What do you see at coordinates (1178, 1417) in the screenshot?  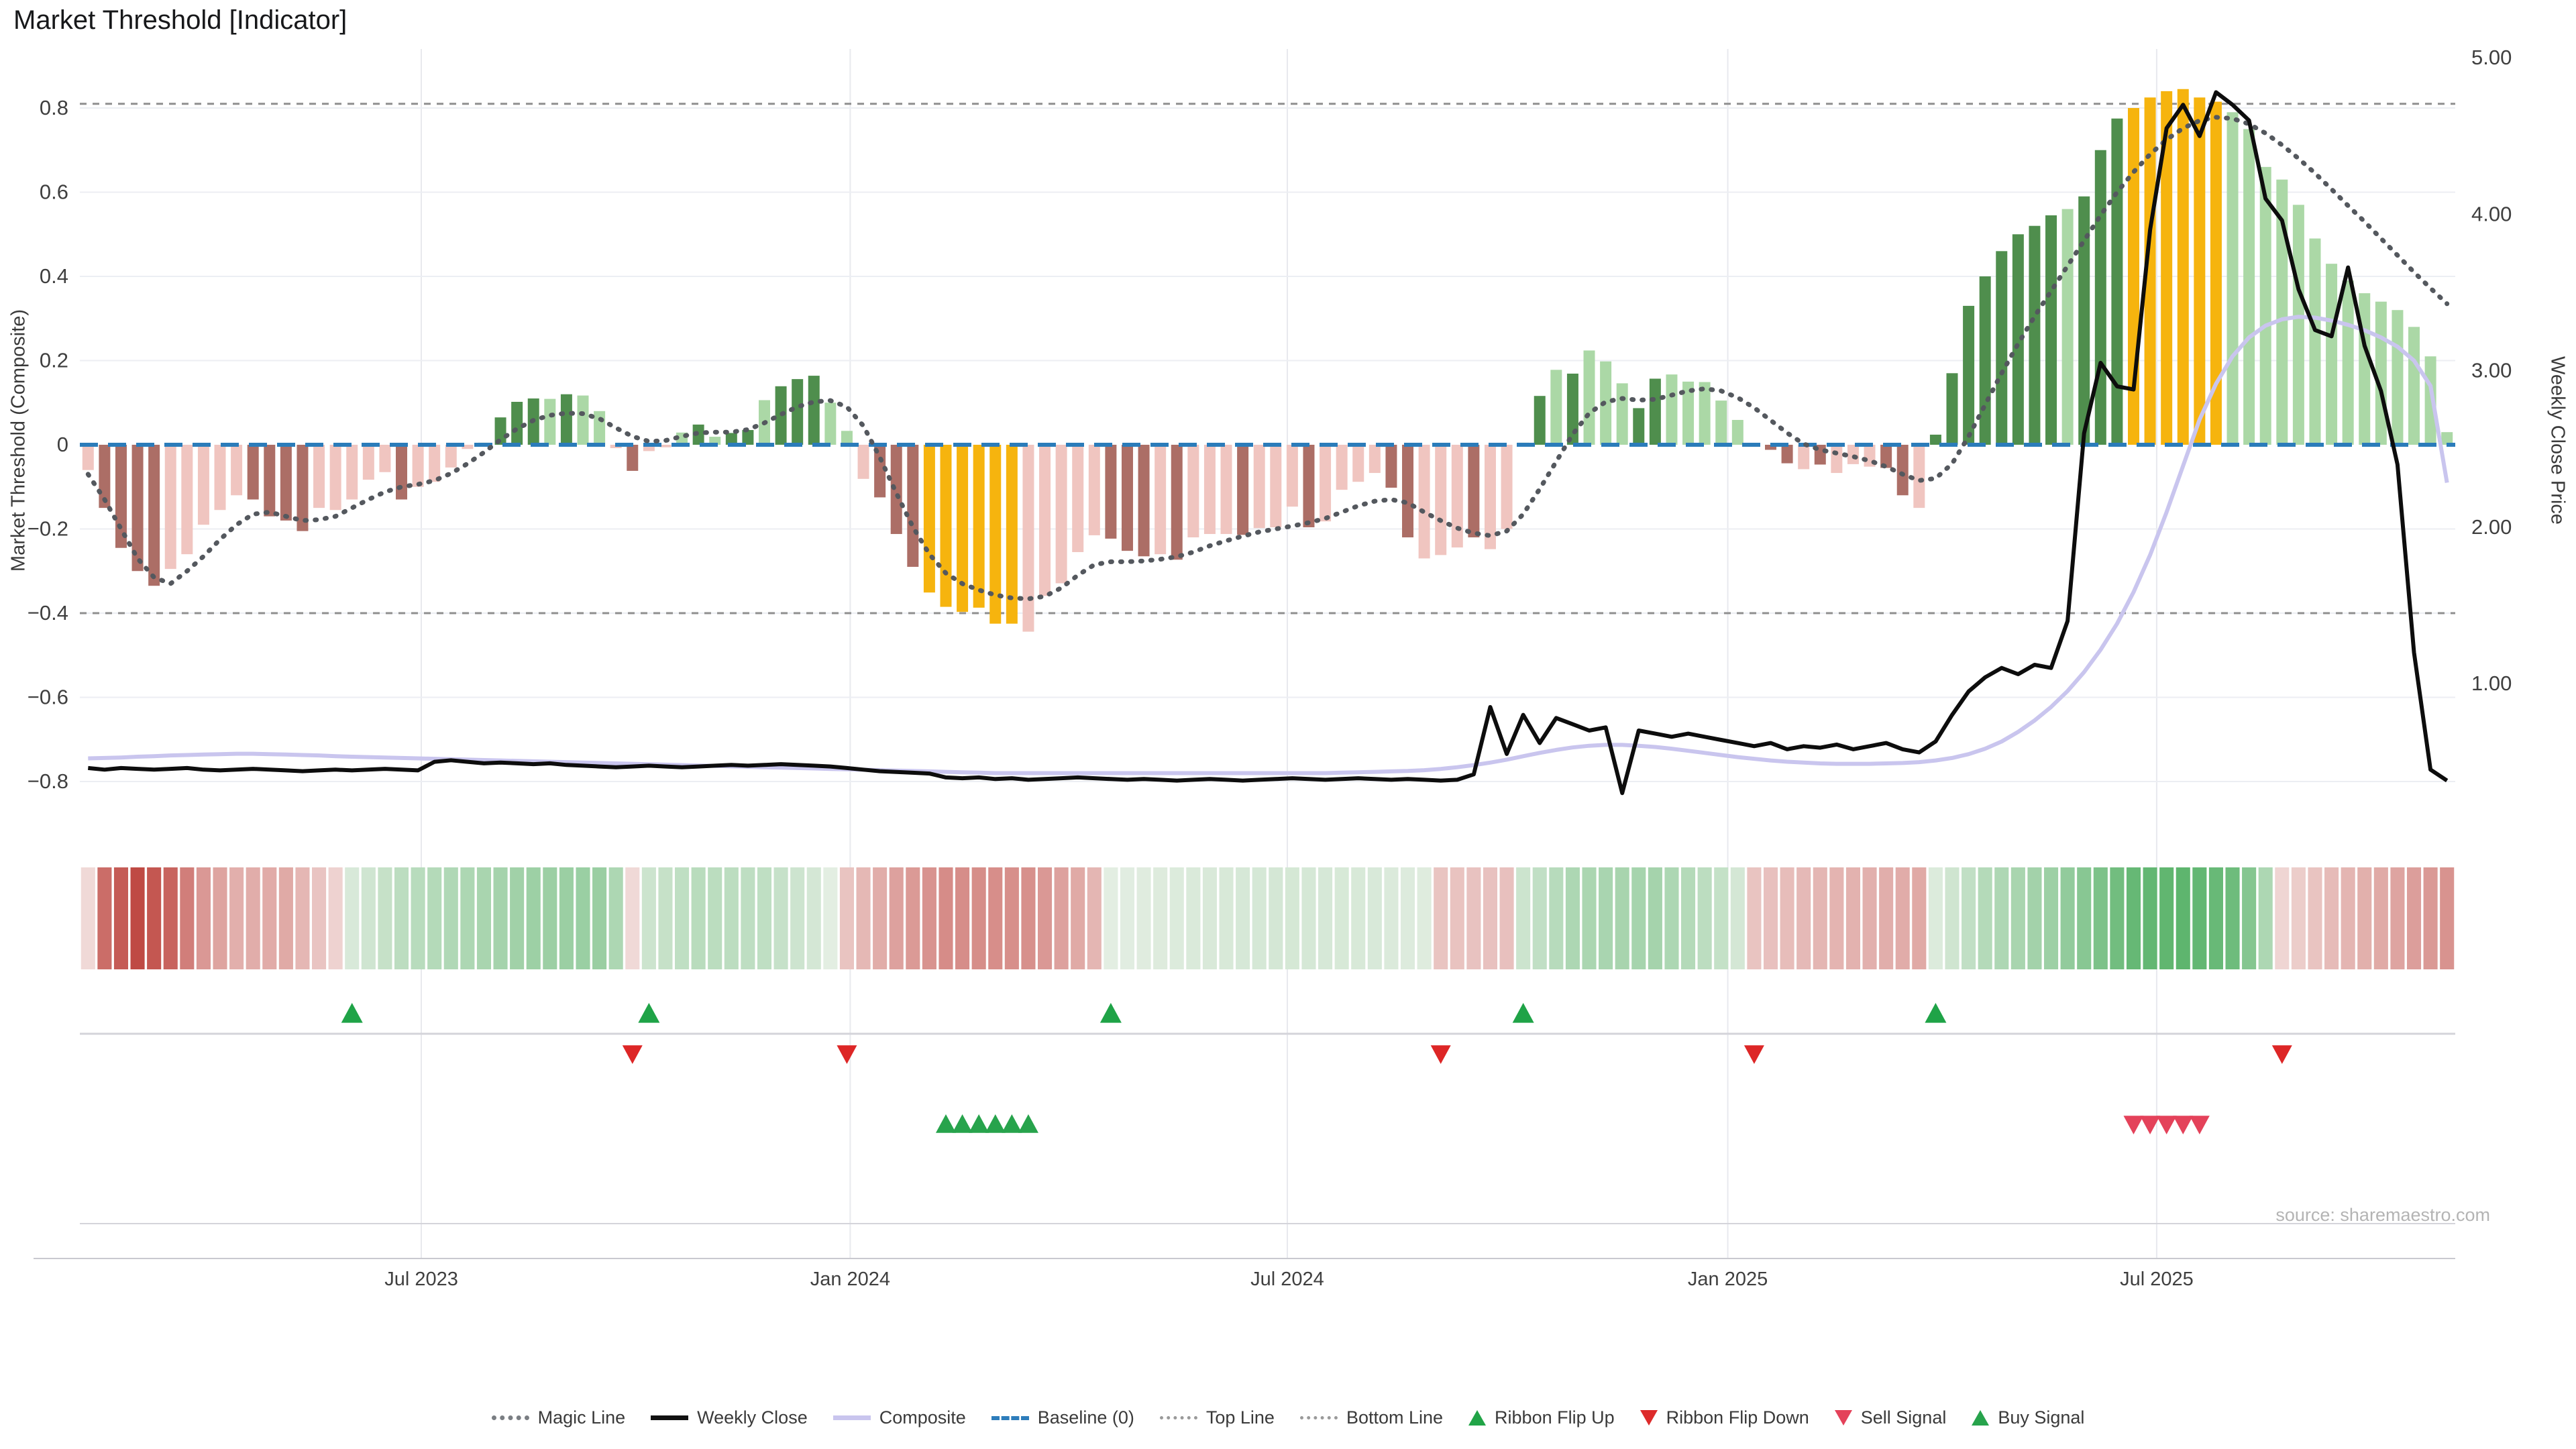 I see `legend-swatch-top-line-line` at bounding box center [1178, 1417].